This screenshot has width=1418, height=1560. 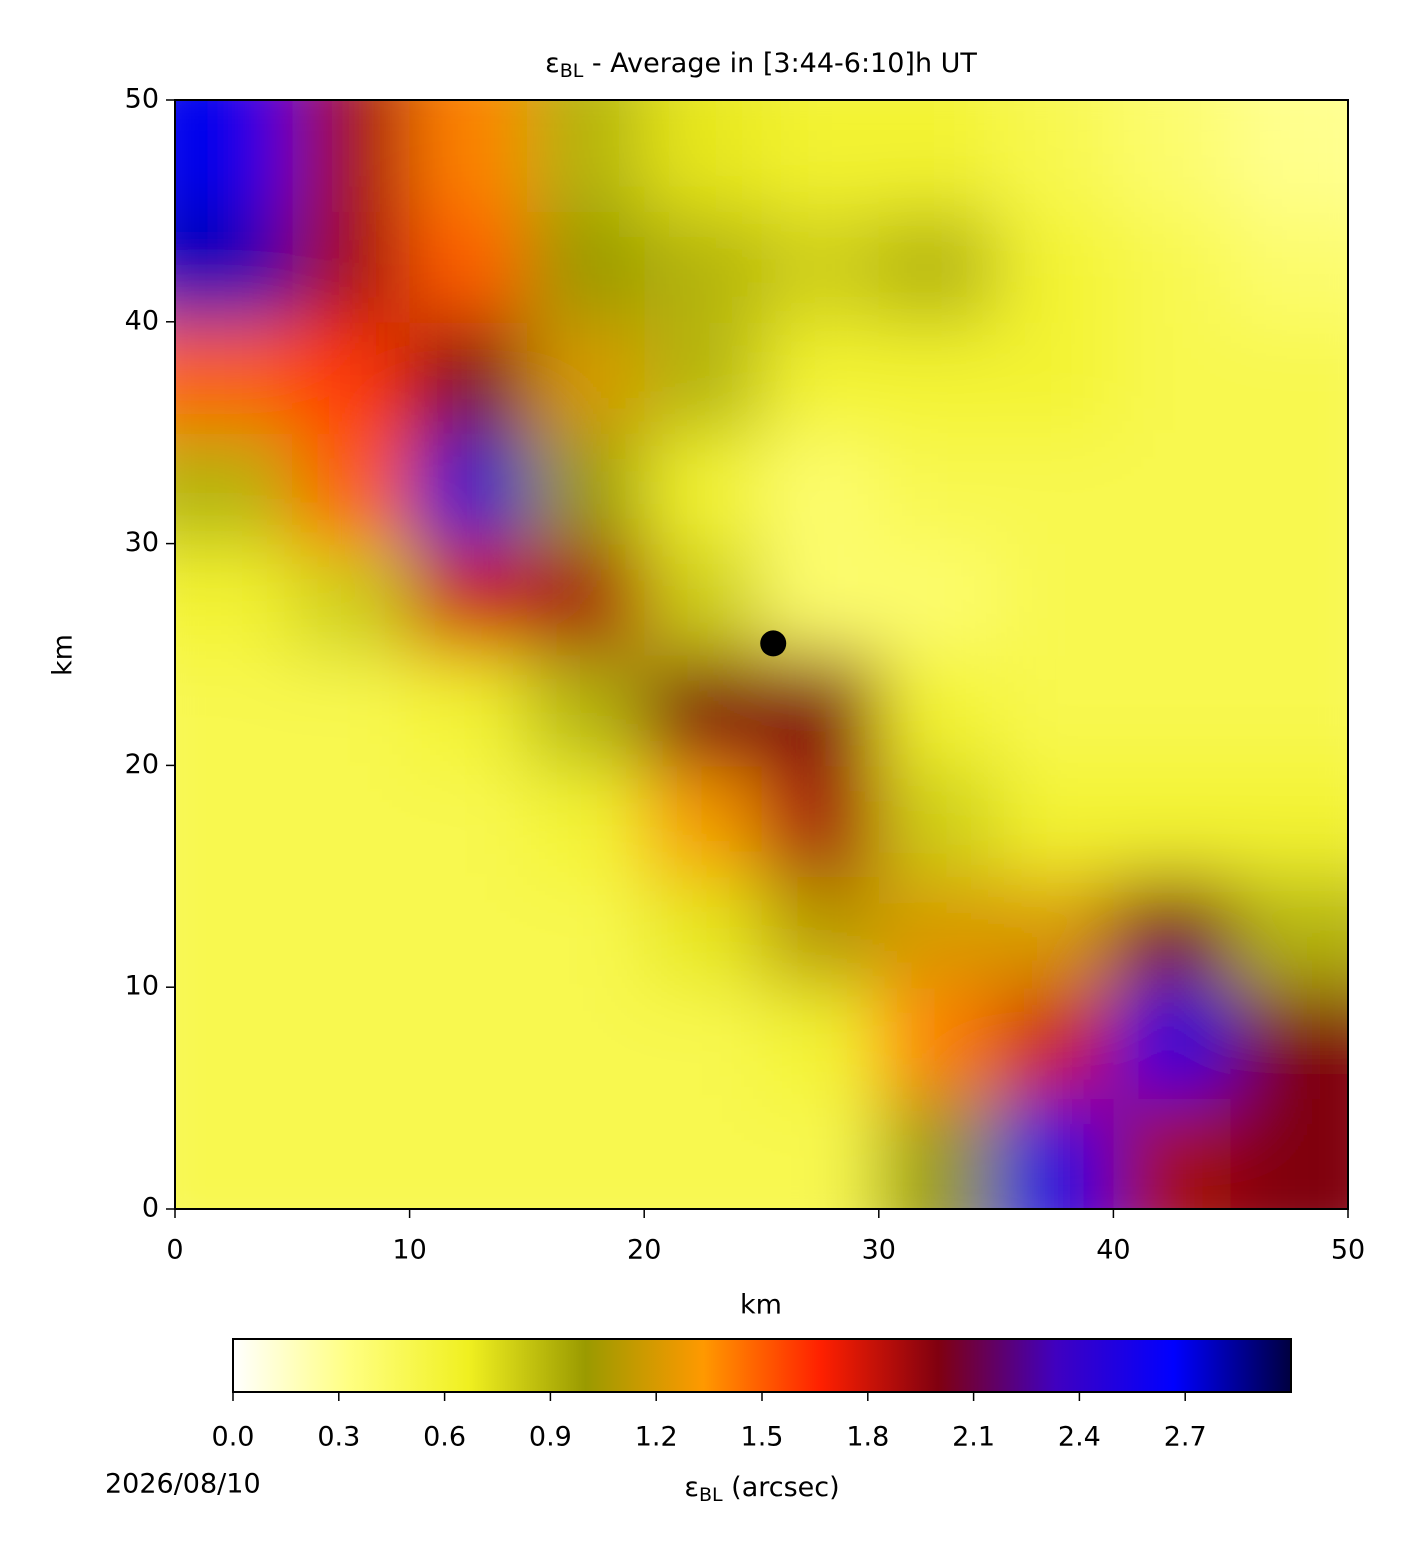 What do you see at coordinates (973, 1437) in the screenshot?
I see `colorbar-tick-label: 2.1` at bounding box center [973, 1437].